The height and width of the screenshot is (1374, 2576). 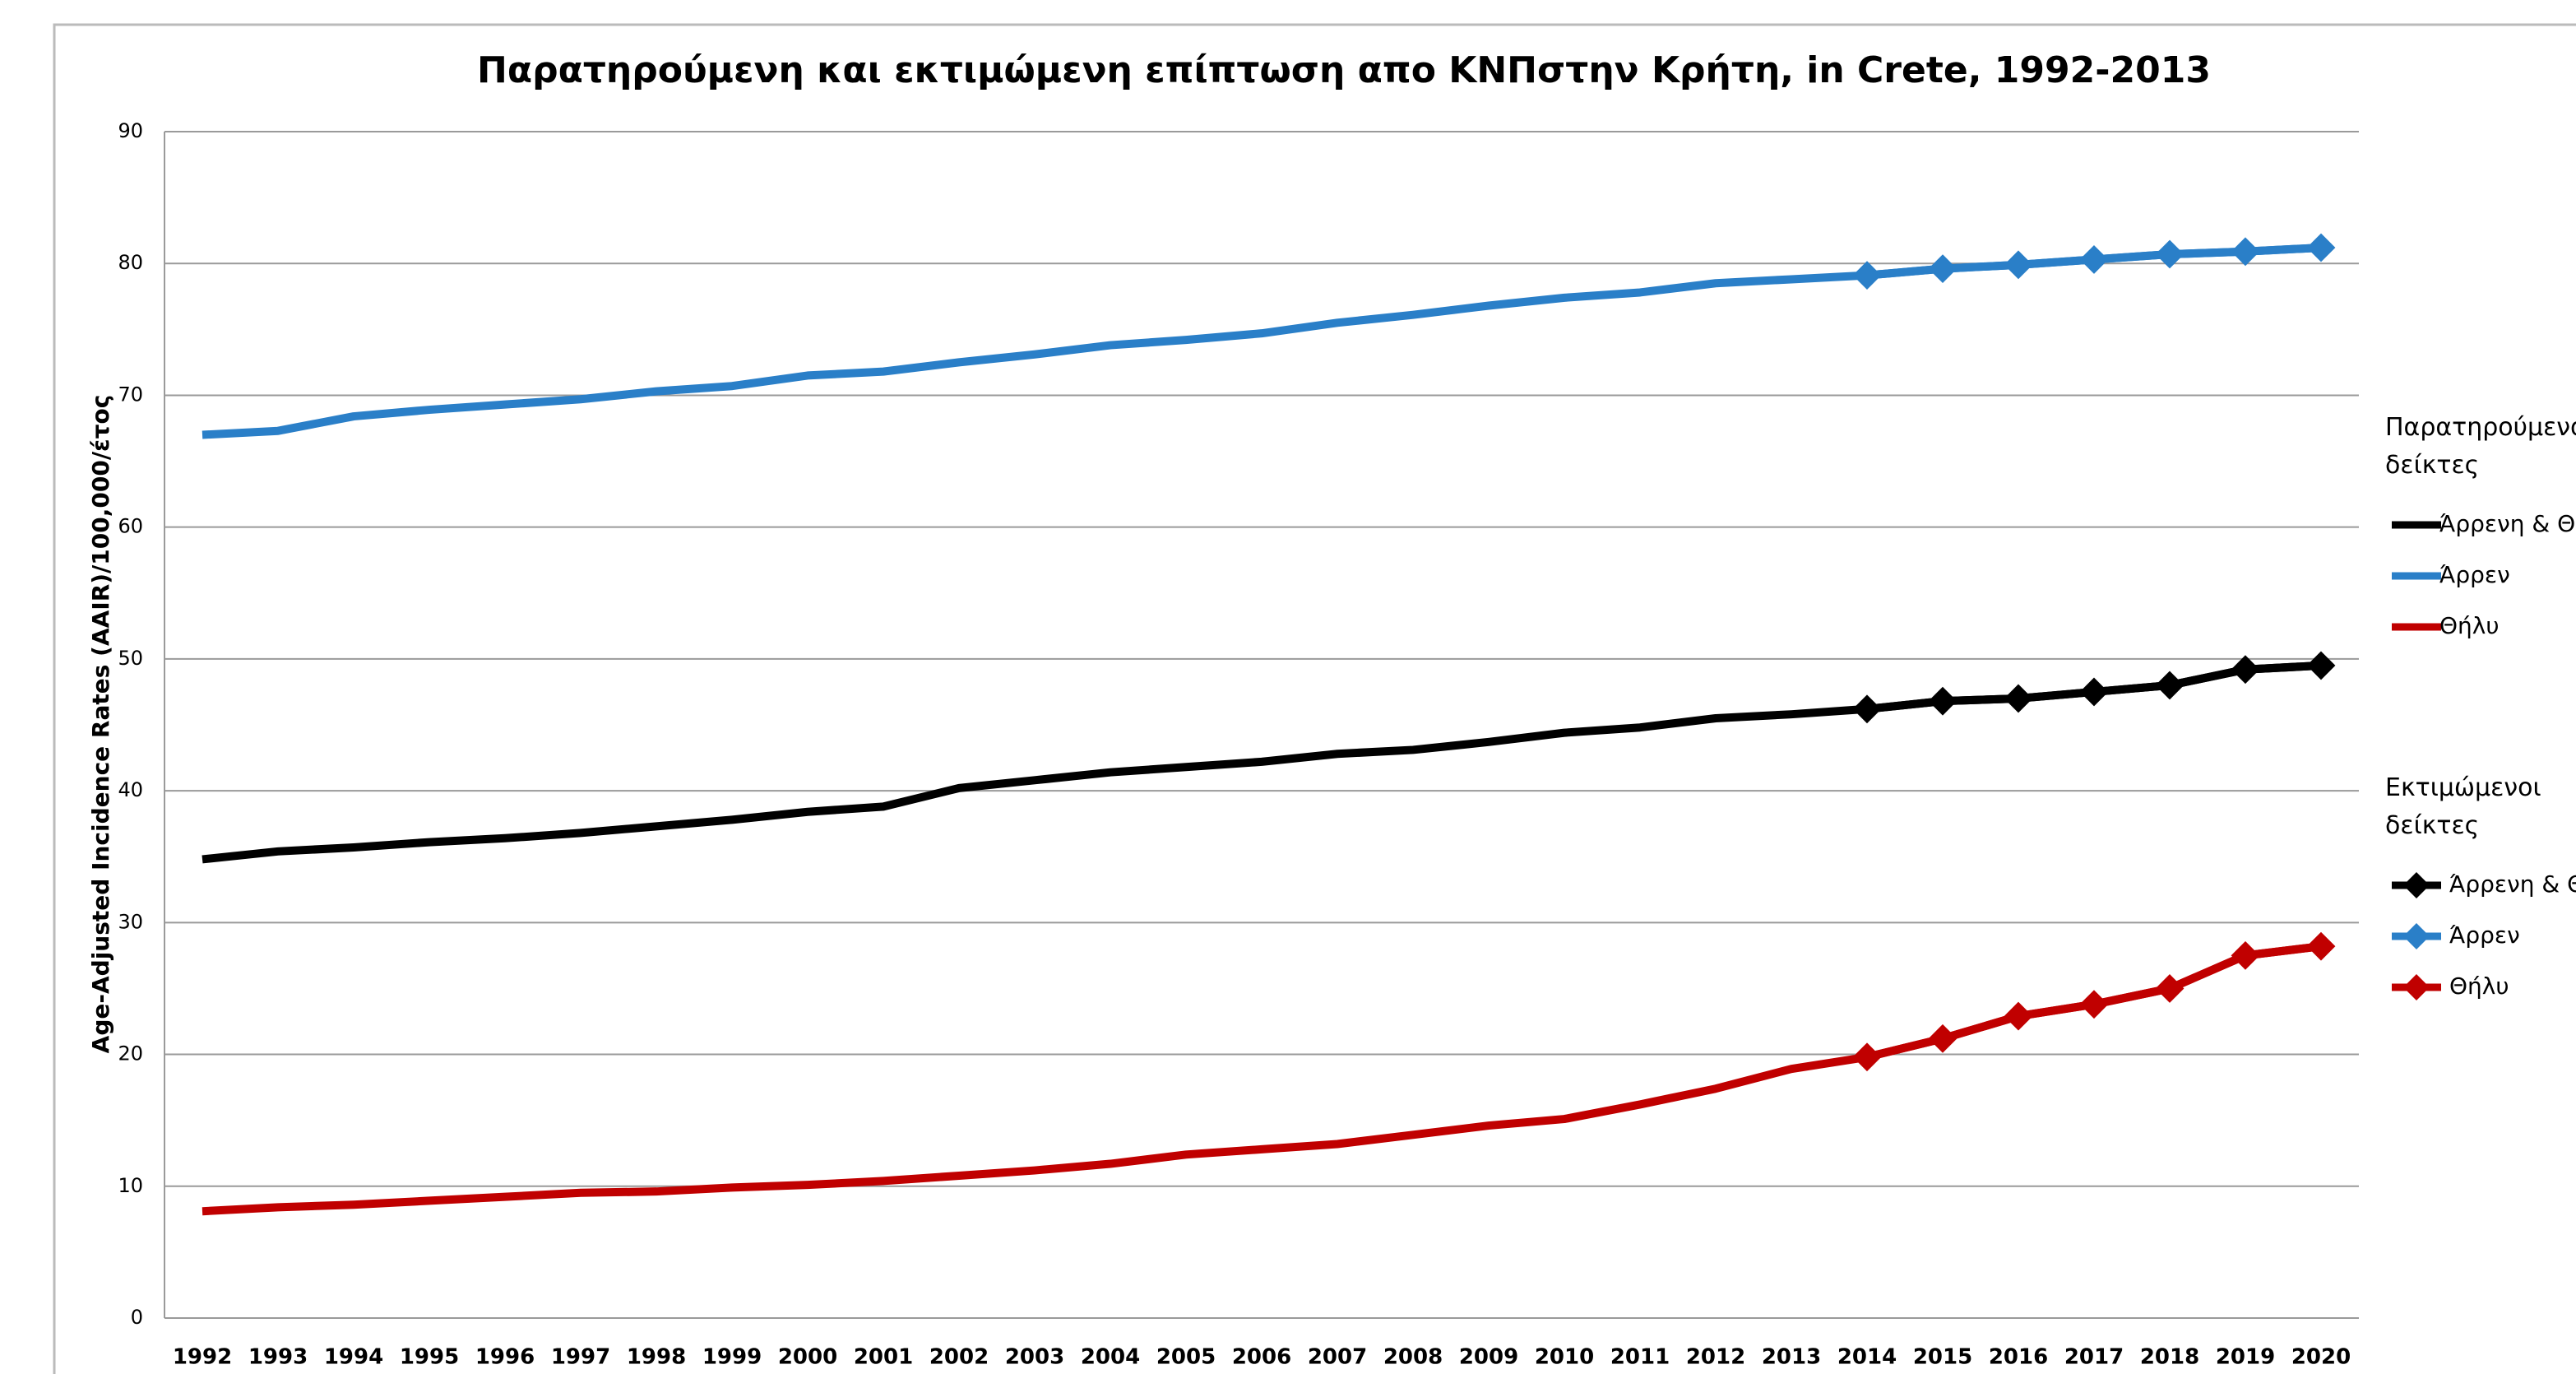 What do you see at coordinates (1943, 1357) in the screenshot?
I see `x-tick-label: 2015` at bounding box center [1943, 1357].